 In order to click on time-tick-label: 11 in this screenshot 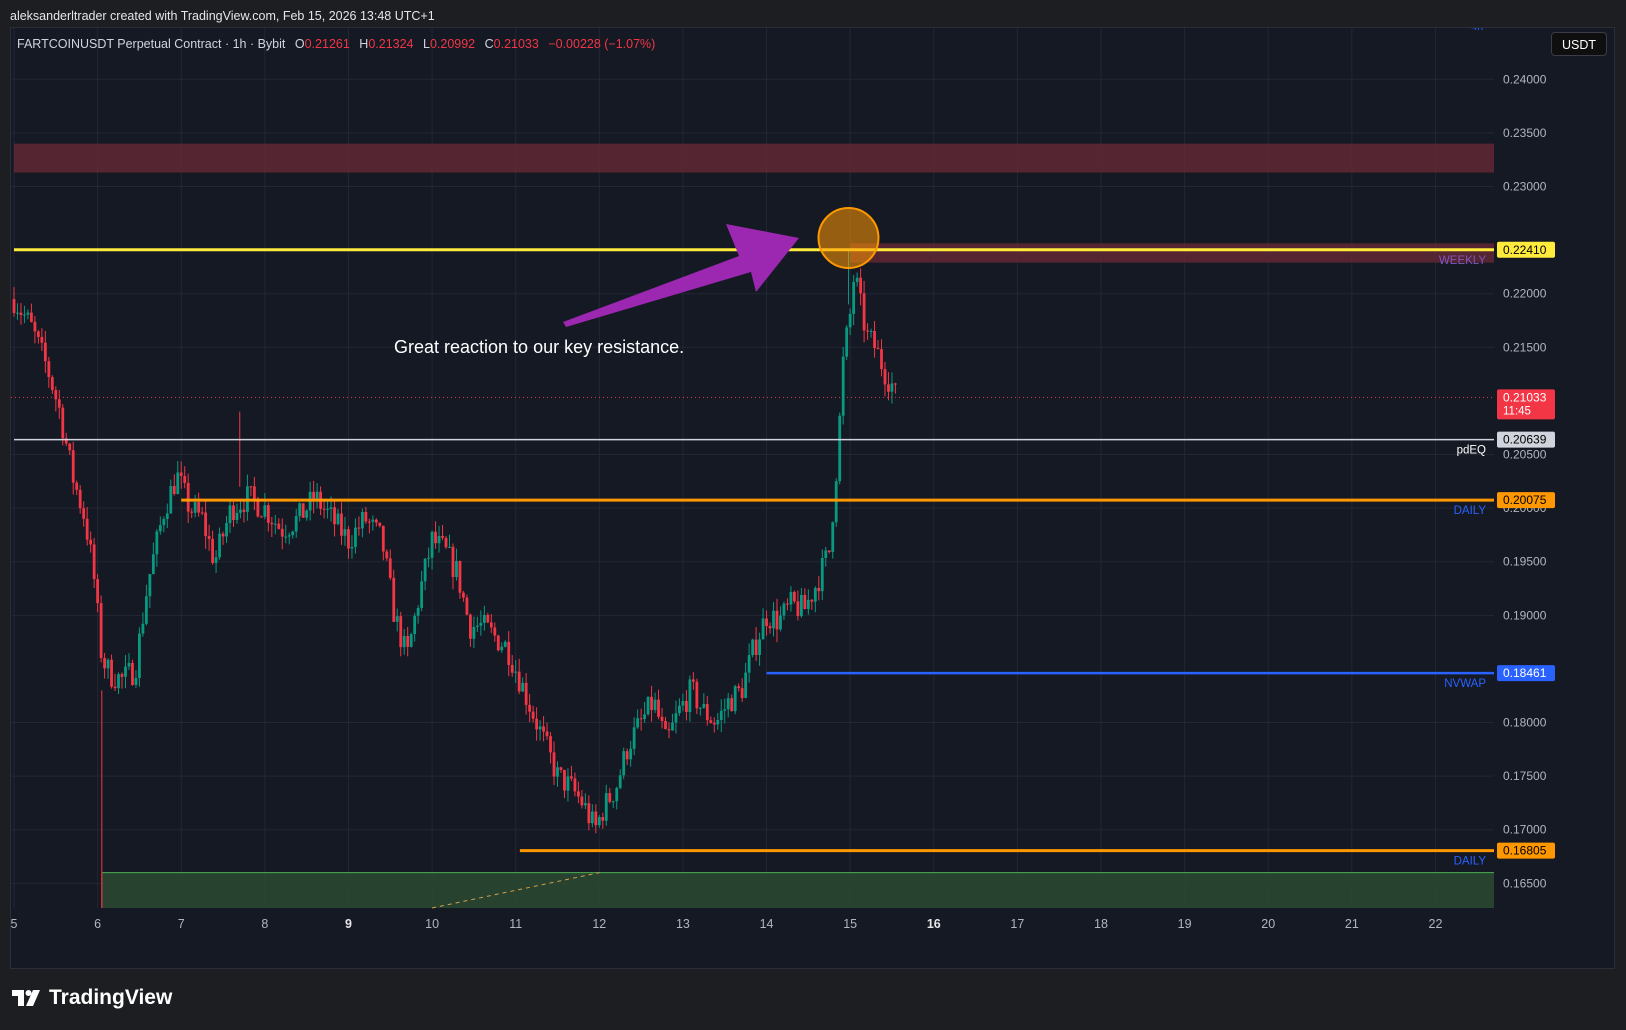, I will do `click(515, 924)`.